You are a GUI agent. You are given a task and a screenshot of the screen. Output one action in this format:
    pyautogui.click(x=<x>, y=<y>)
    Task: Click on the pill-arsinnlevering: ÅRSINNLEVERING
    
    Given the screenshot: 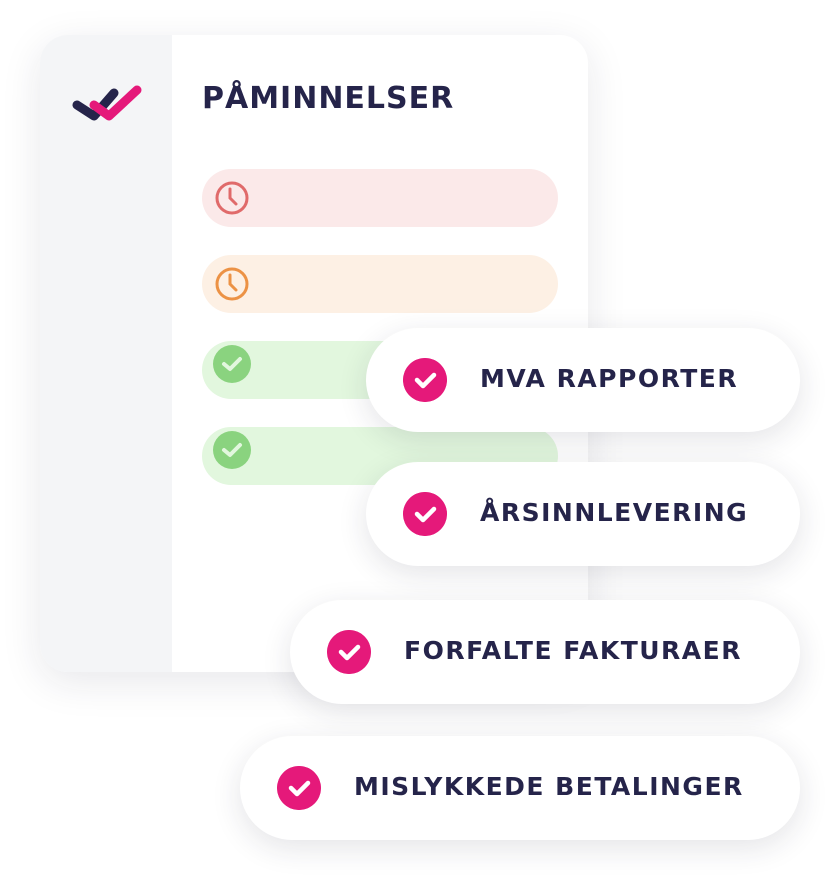 What is the action you would take?
    pyautogui.click(x=583, y=514)
    